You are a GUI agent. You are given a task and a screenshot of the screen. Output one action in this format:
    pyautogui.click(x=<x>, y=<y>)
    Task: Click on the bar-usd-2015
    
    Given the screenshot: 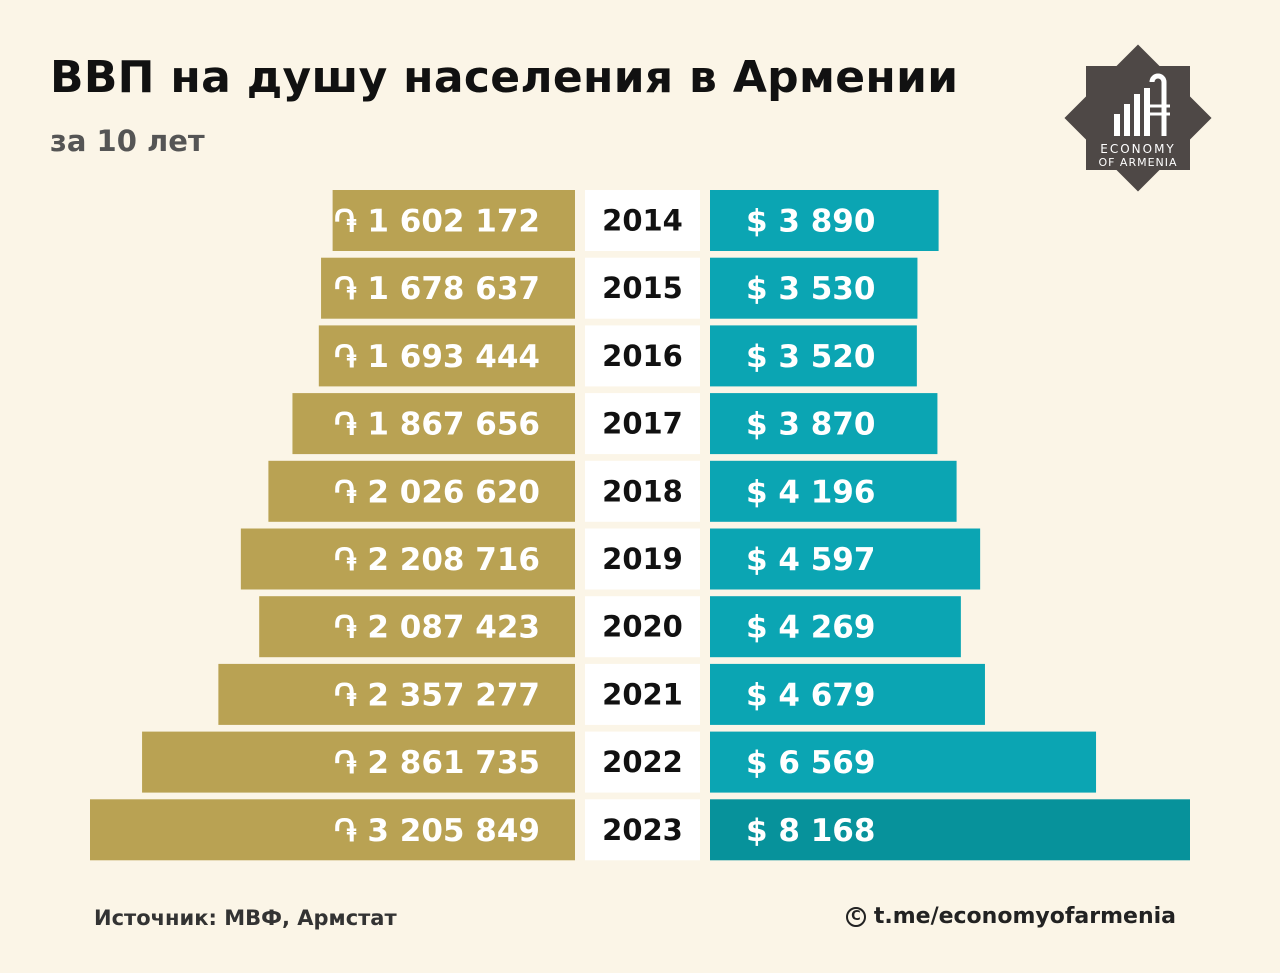 What is the action you would take?
    pyautogui.click(x=814, y=288)
    